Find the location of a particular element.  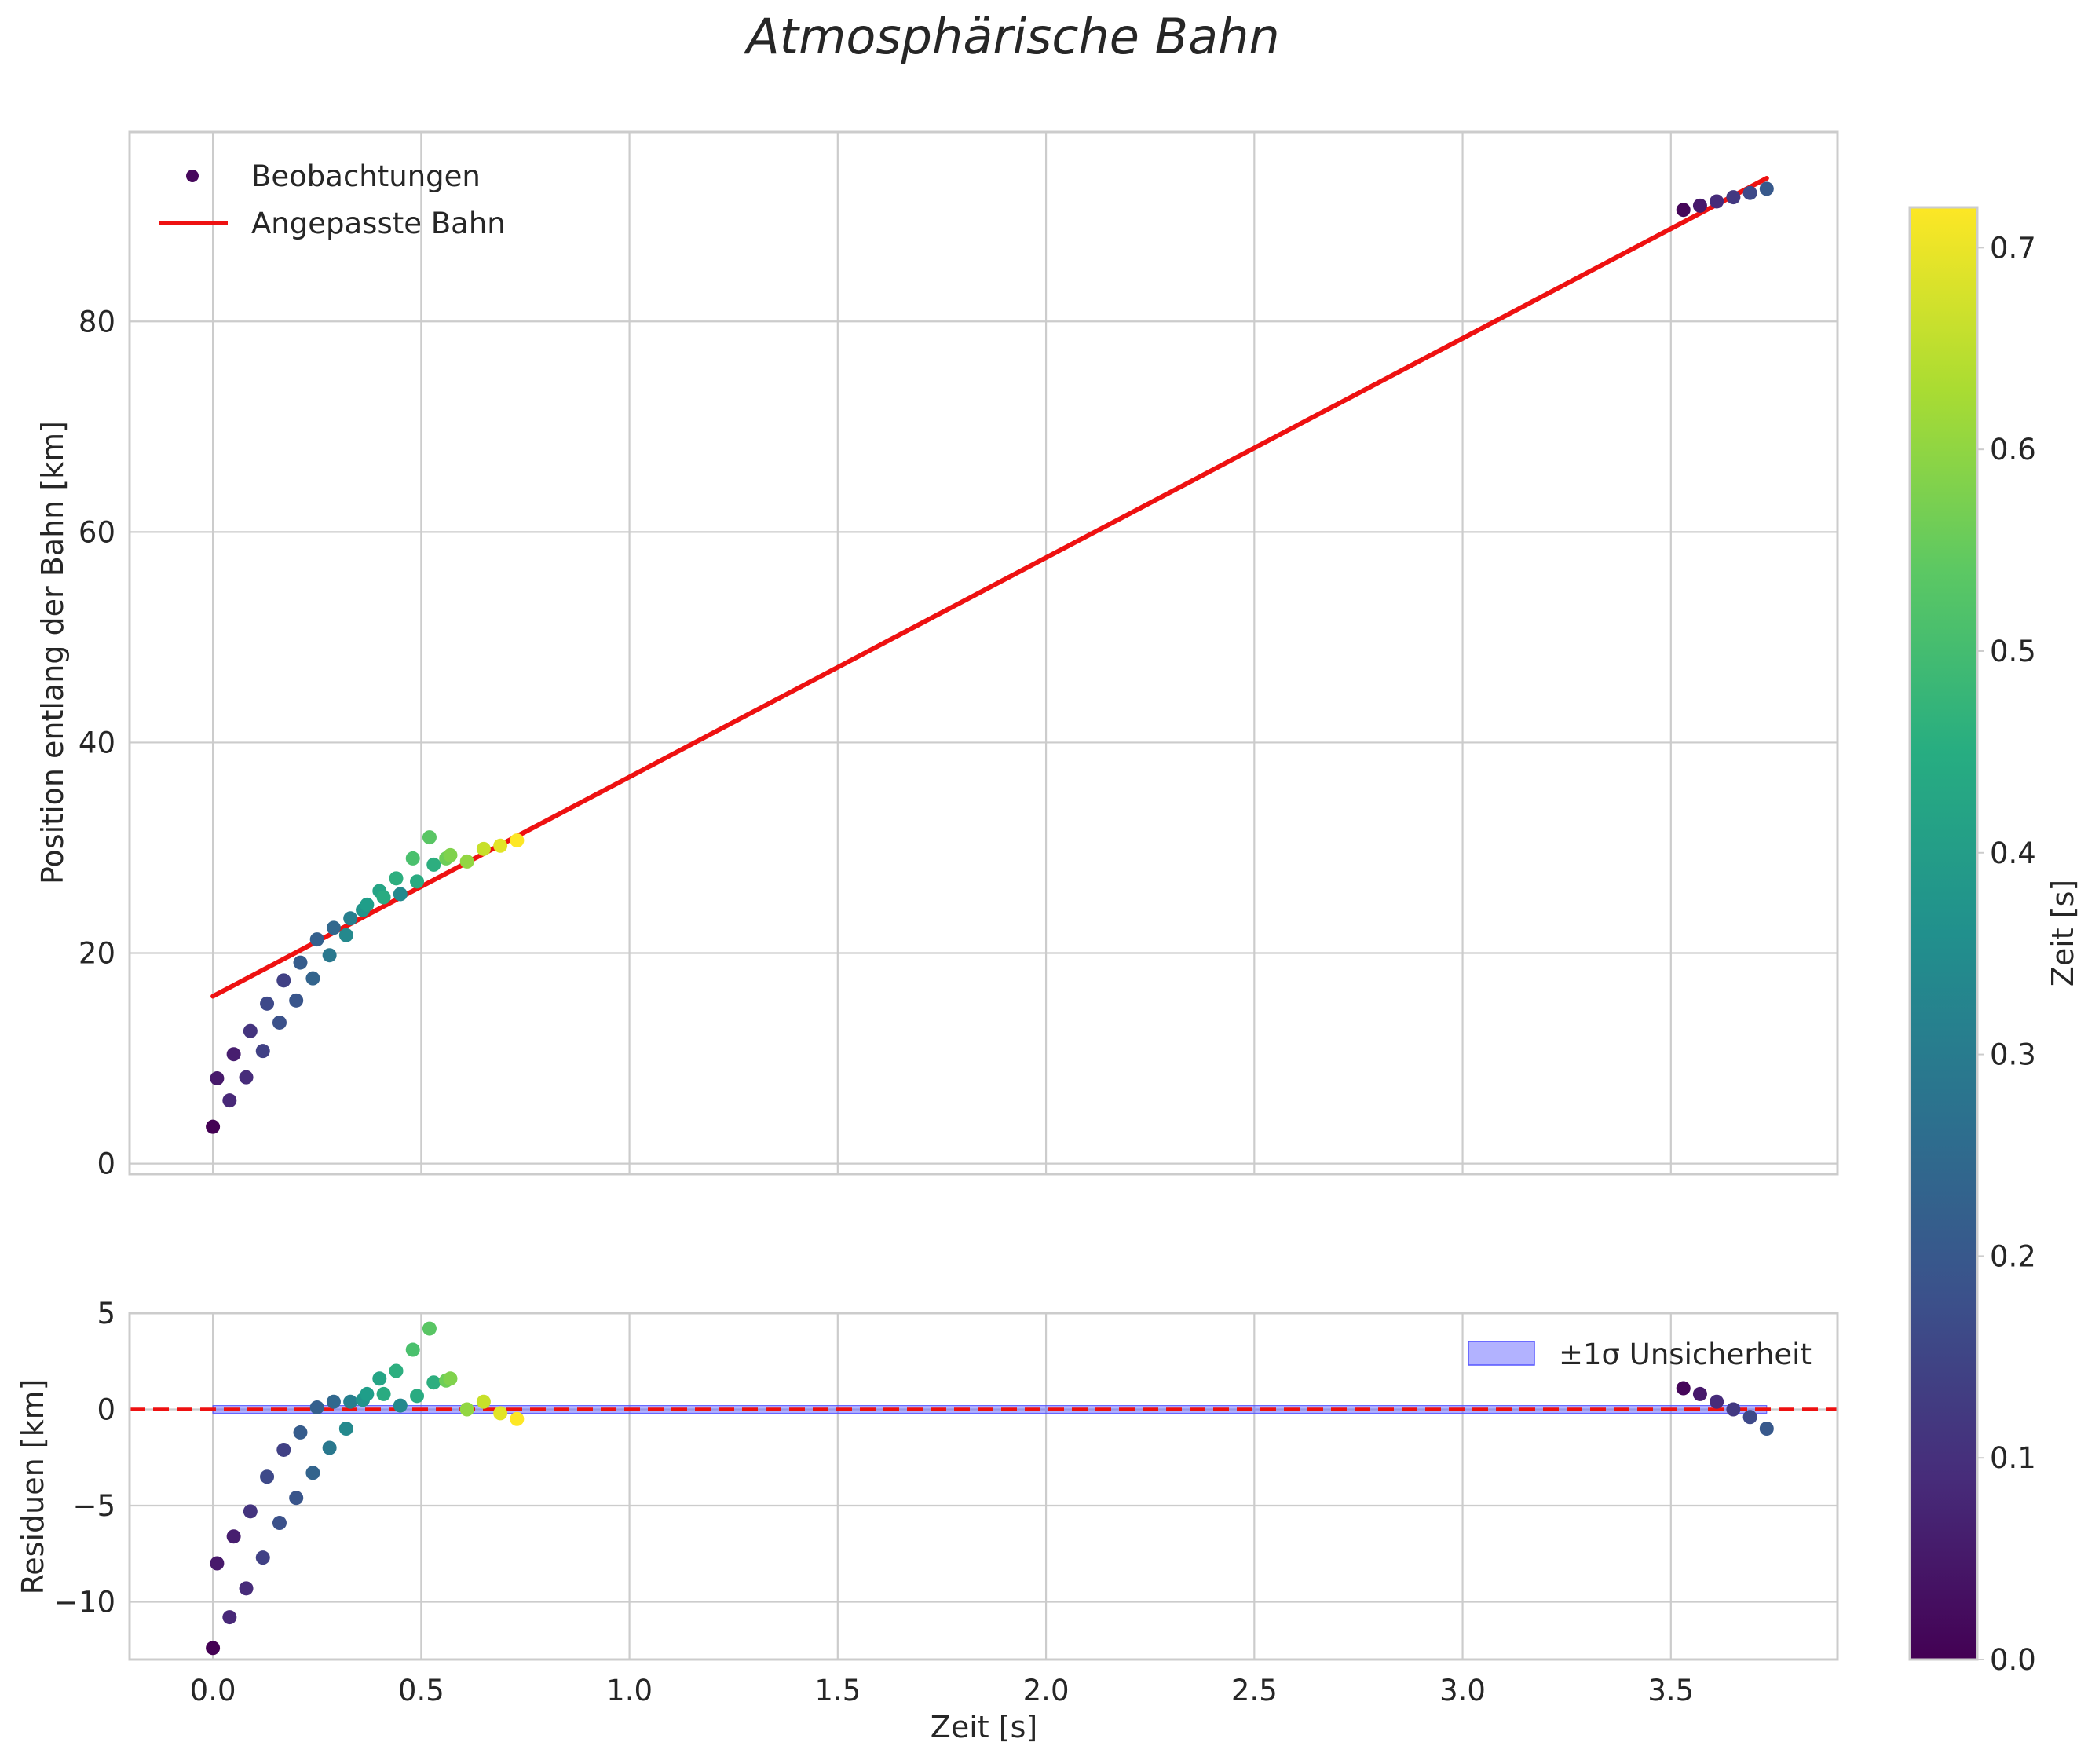

x-tick-labels: 0.0 0.5 1.0 1.5 2.0 2.5 3.0 3.5 is located at coordinates (942, 1690).